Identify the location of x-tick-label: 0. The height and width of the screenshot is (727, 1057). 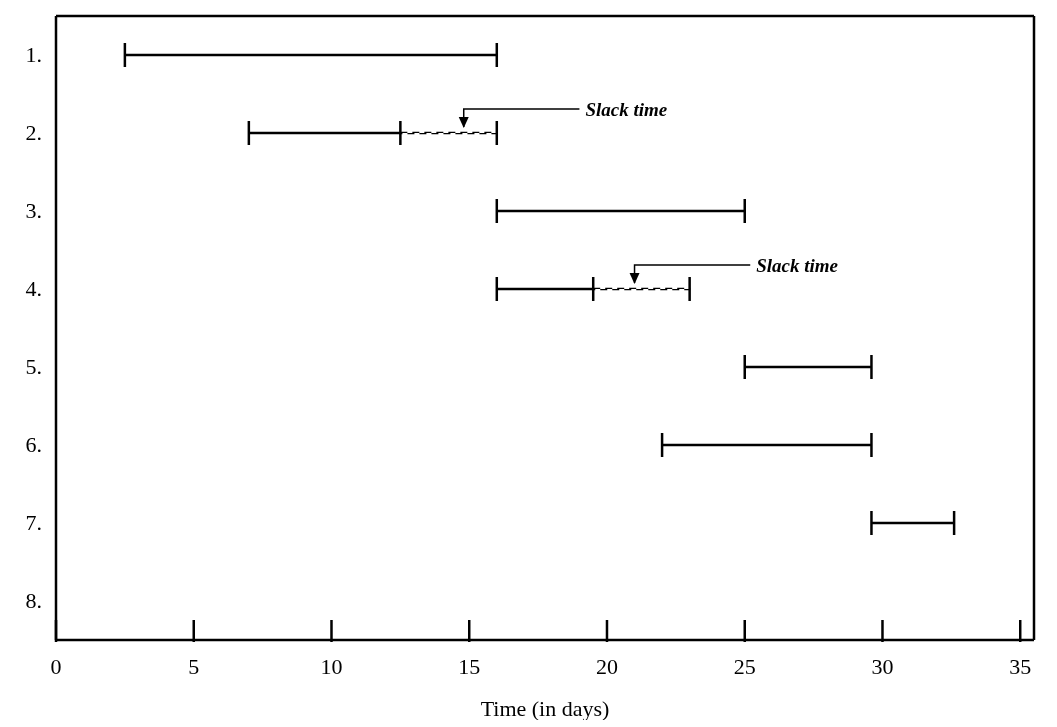
(56, 666).